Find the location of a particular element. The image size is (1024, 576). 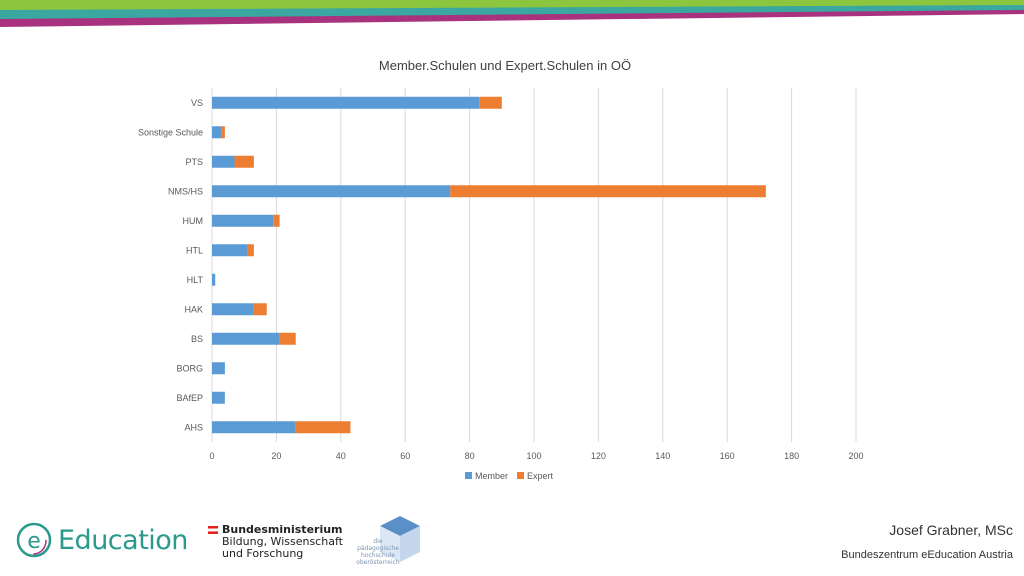

ph-cube-icon is located at coordinates (400, 539).